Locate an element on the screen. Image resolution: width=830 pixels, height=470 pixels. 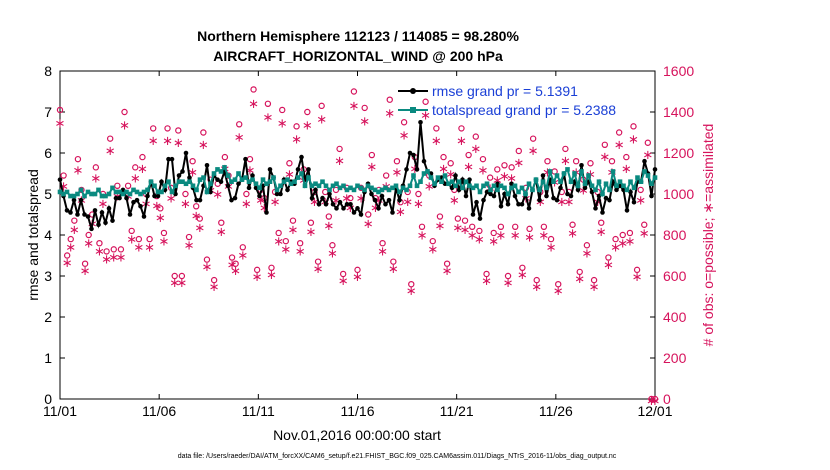
y-right-tick-label: 400 is located at coordinates (675, 317).